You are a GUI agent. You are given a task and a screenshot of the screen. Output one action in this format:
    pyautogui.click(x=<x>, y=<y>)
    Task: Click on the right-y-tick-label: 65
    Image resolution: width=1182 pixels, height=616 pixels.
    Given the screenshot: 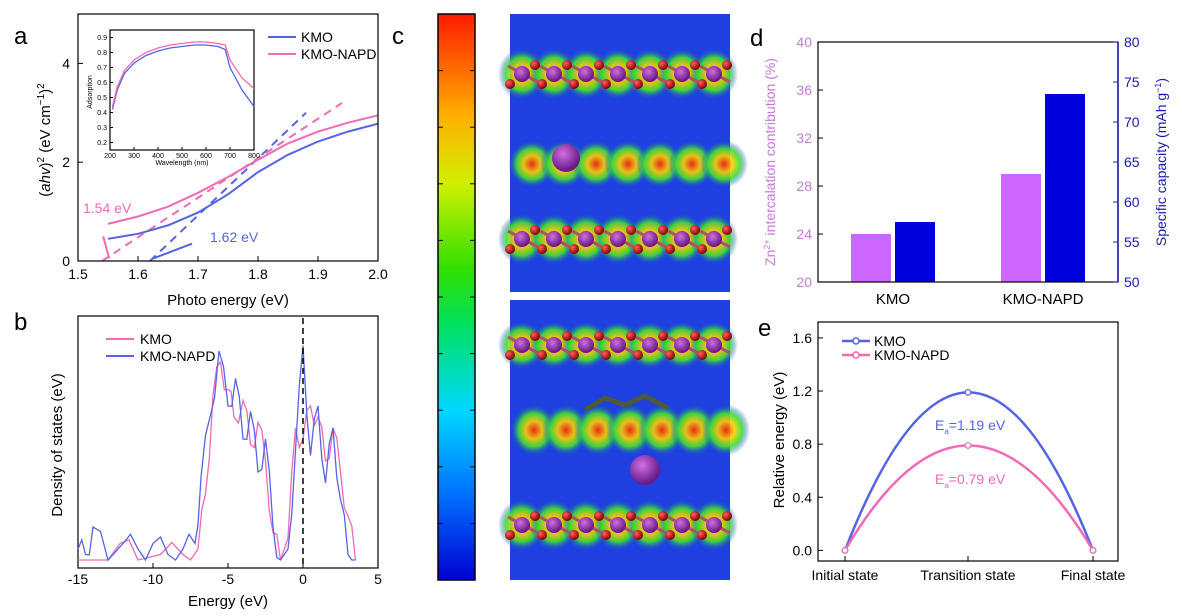 What is the action you would take?
    pyautogui.click(x=1132, y=162)
    